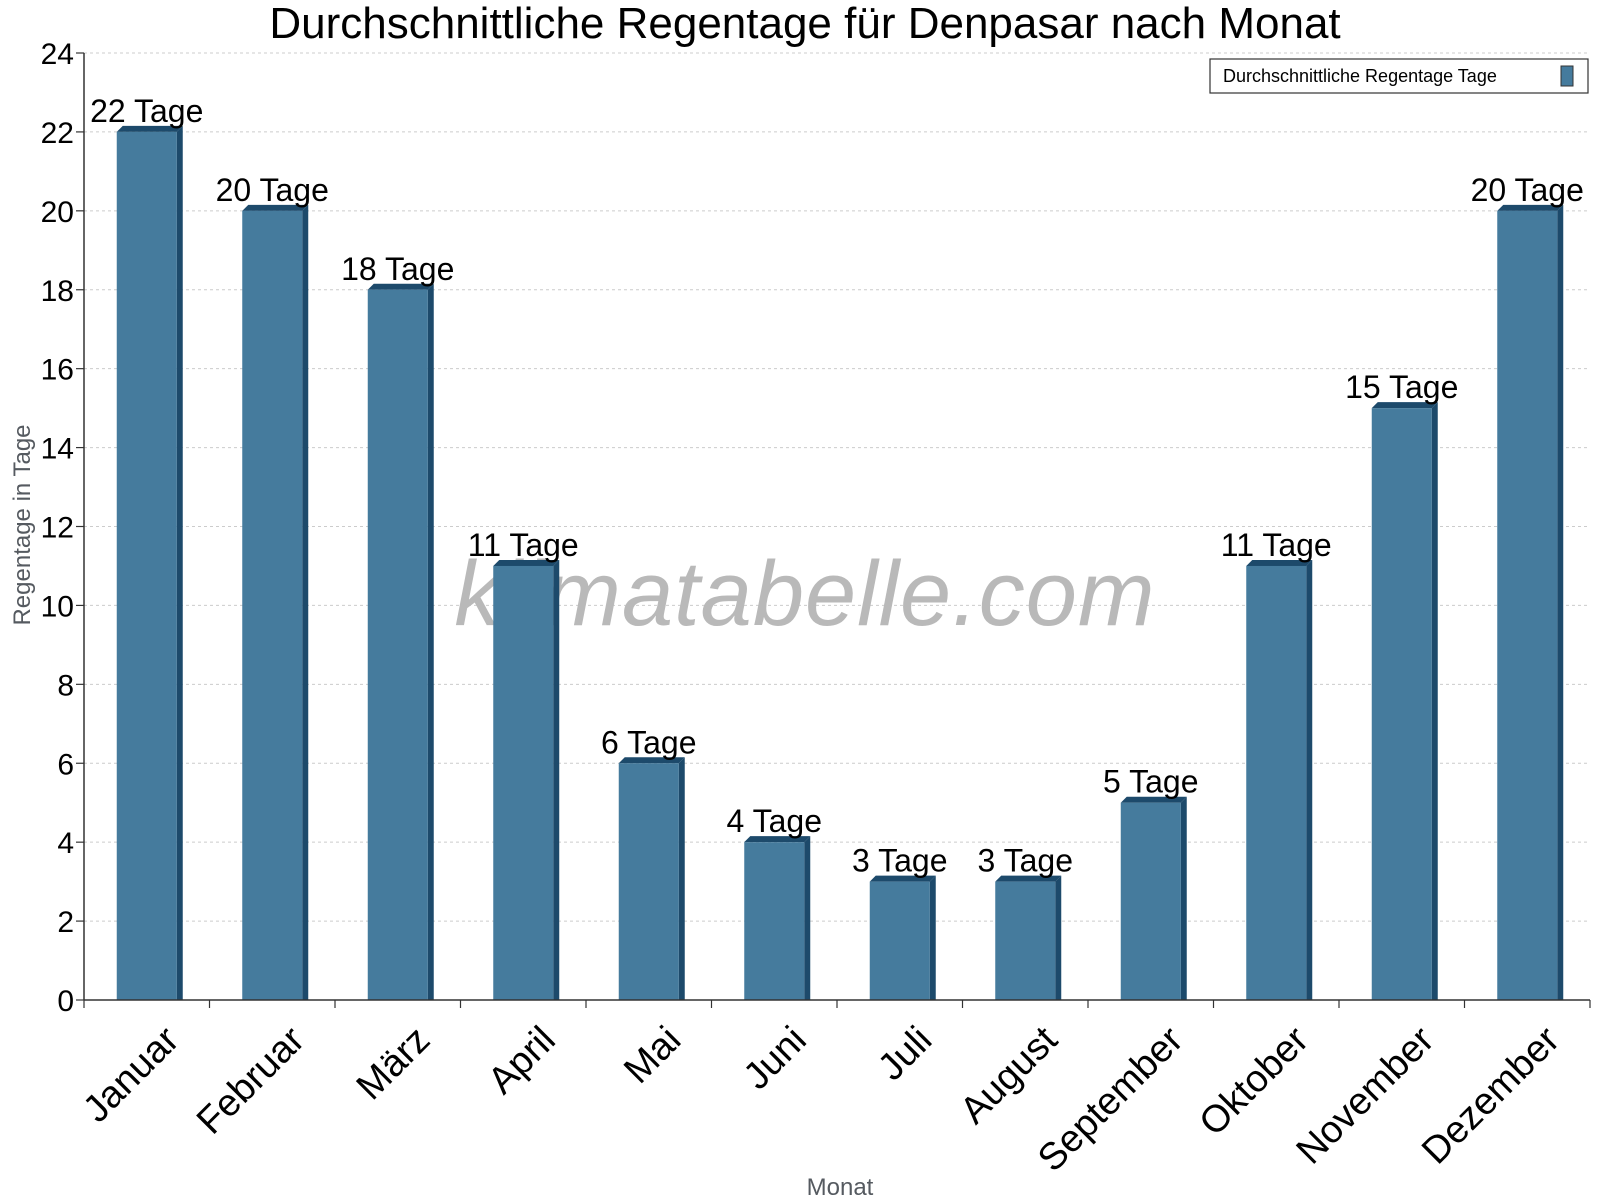 Image resolution: width=1600 pixels, height=1200 pixels. I want to click on bar-april, so click(526, 779).